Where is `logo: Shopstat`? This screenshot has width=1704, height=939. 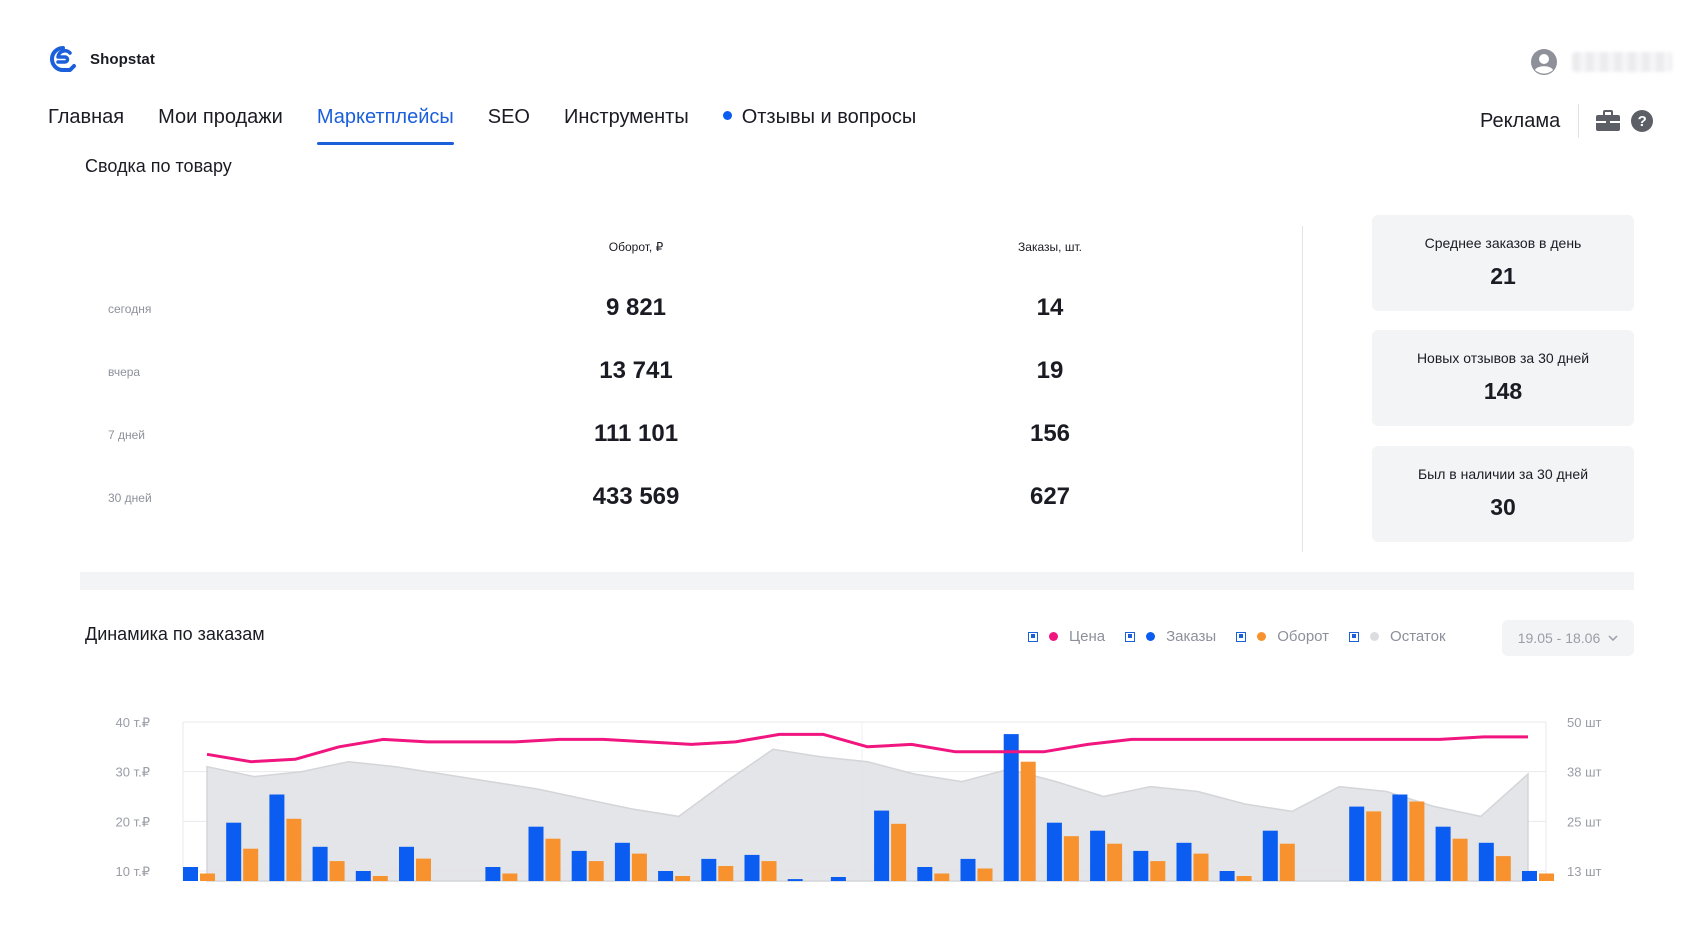 logo: Shopstat is located at coordinates (101, 59).